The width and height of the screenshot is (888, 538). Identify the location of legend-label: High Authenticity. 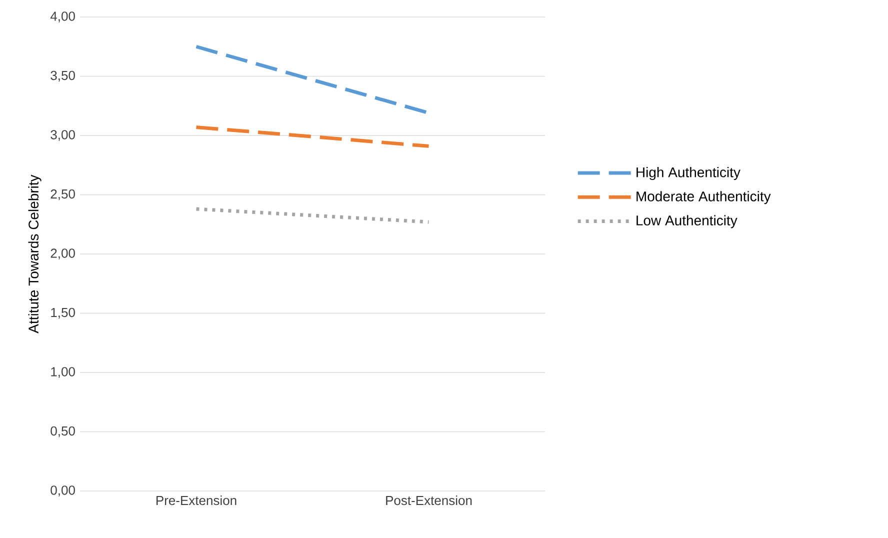
(688, 173).